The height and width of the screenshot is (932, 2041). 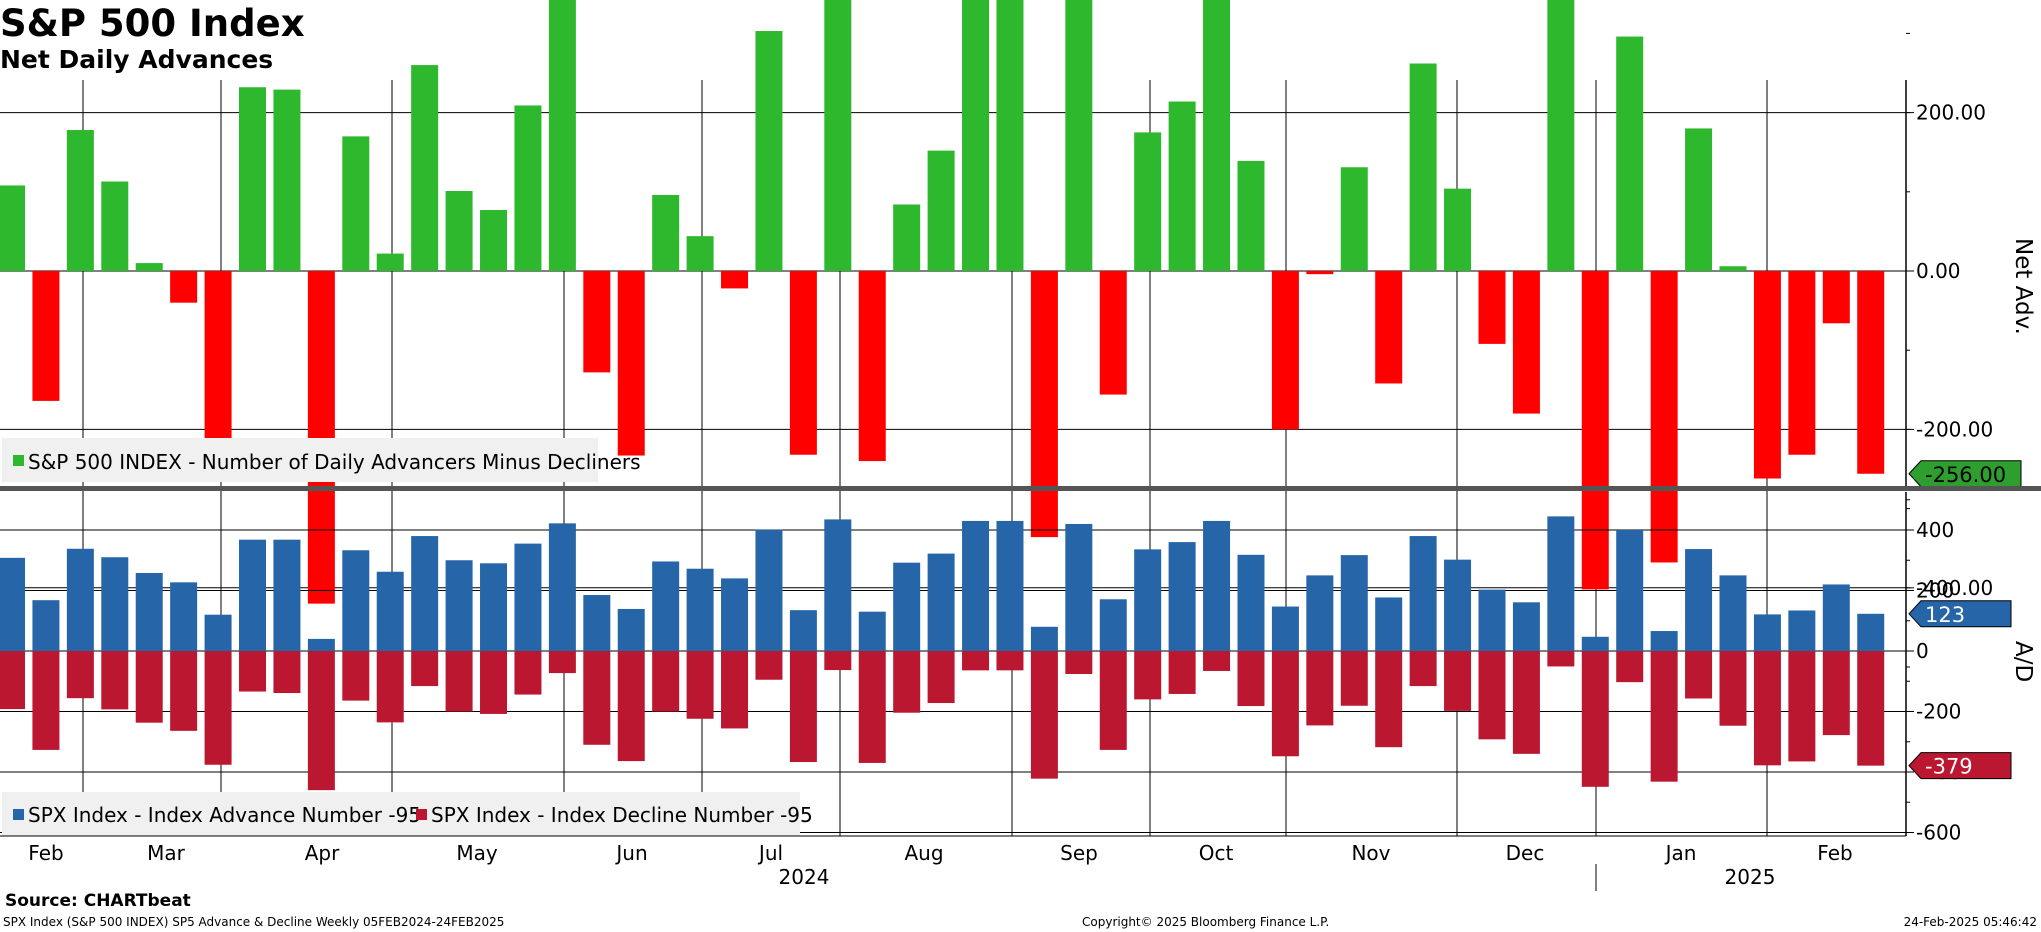 I want to click on y-tick-label: 400, so click(x=1935, y=530).